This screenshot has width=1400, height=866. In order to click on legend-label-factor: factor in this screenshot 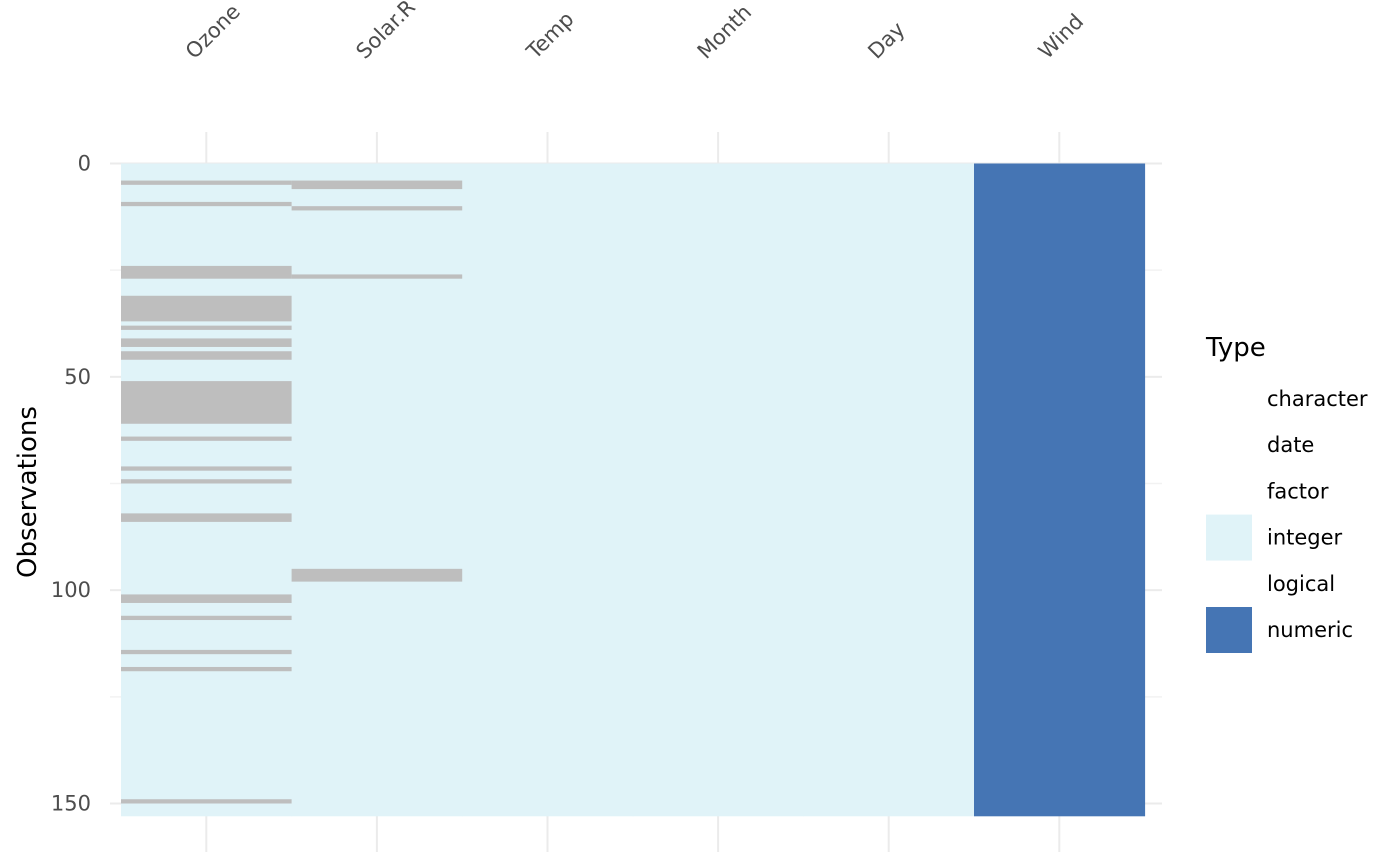, I will do `click(1298, 491)`.